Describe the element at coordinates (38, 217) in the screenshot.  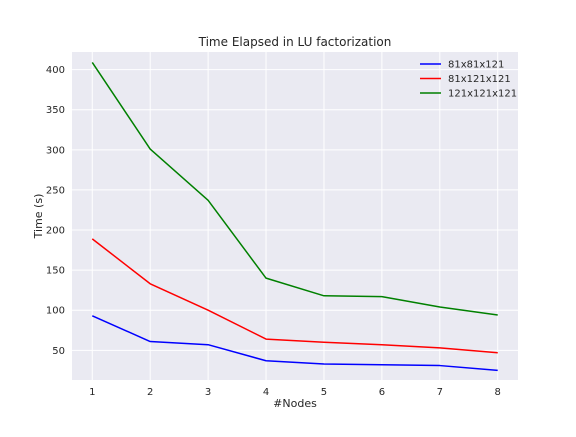
I see `y-axis-label: Time (s)` at that location.